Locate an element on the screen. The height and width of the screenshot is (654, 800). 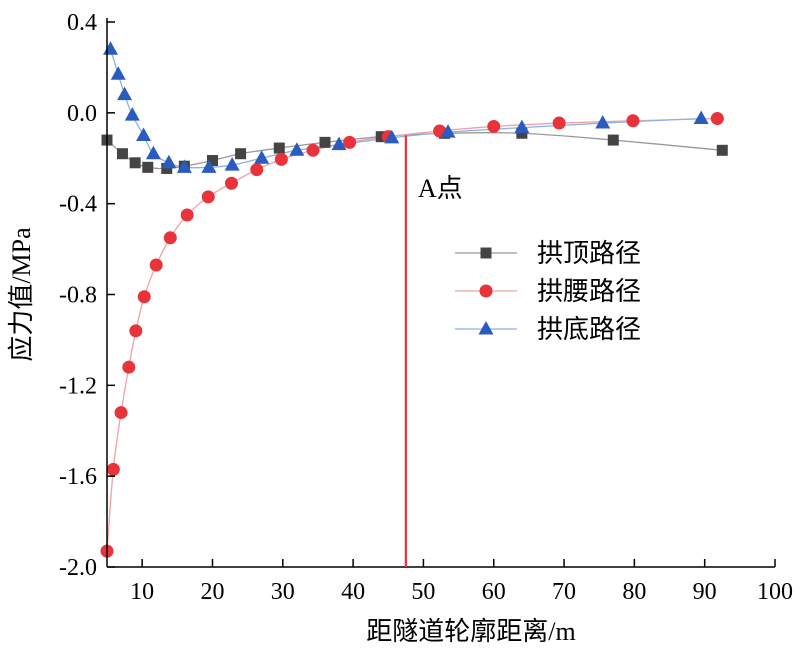
x-tick-label-4: 50 is located at coordinates (423, 592).